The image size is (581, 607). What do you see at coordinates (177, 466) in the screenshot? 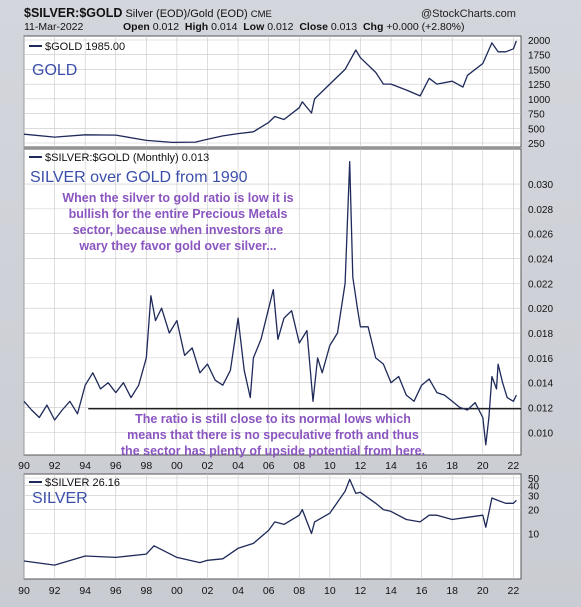
I see `ratio-x-tick-label: 00` at bounding box center [177, 466].